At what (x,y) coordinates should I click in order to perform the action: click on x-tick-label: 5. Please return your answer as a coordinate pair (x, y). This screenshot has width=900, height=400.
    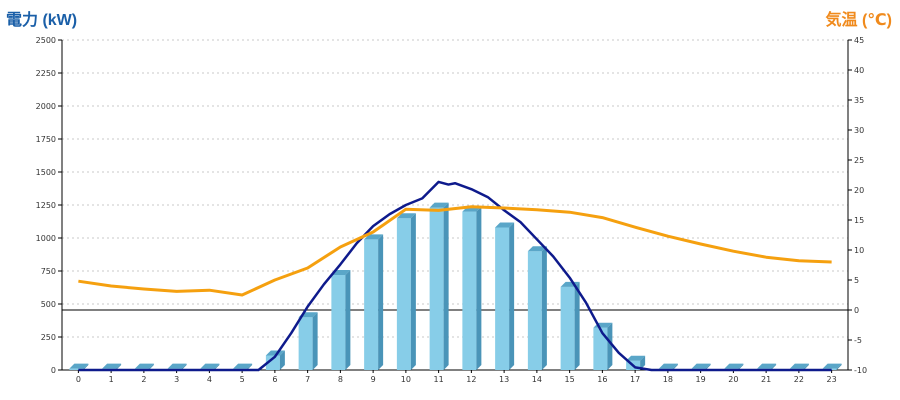
    Looking at the image, I should click on (242, 379).